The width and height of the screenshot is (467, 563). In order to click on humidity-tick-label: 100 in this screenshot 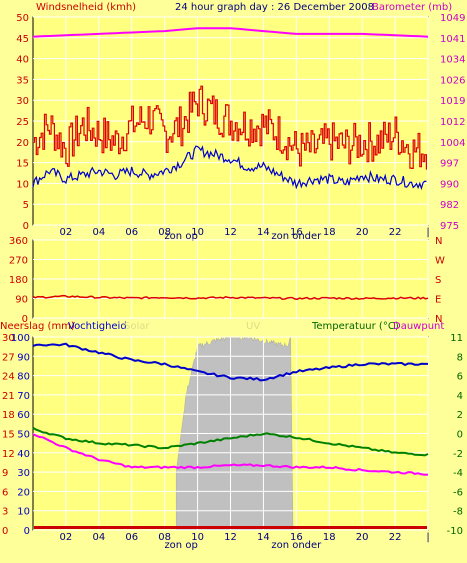, I will do `click(20, 338)`.